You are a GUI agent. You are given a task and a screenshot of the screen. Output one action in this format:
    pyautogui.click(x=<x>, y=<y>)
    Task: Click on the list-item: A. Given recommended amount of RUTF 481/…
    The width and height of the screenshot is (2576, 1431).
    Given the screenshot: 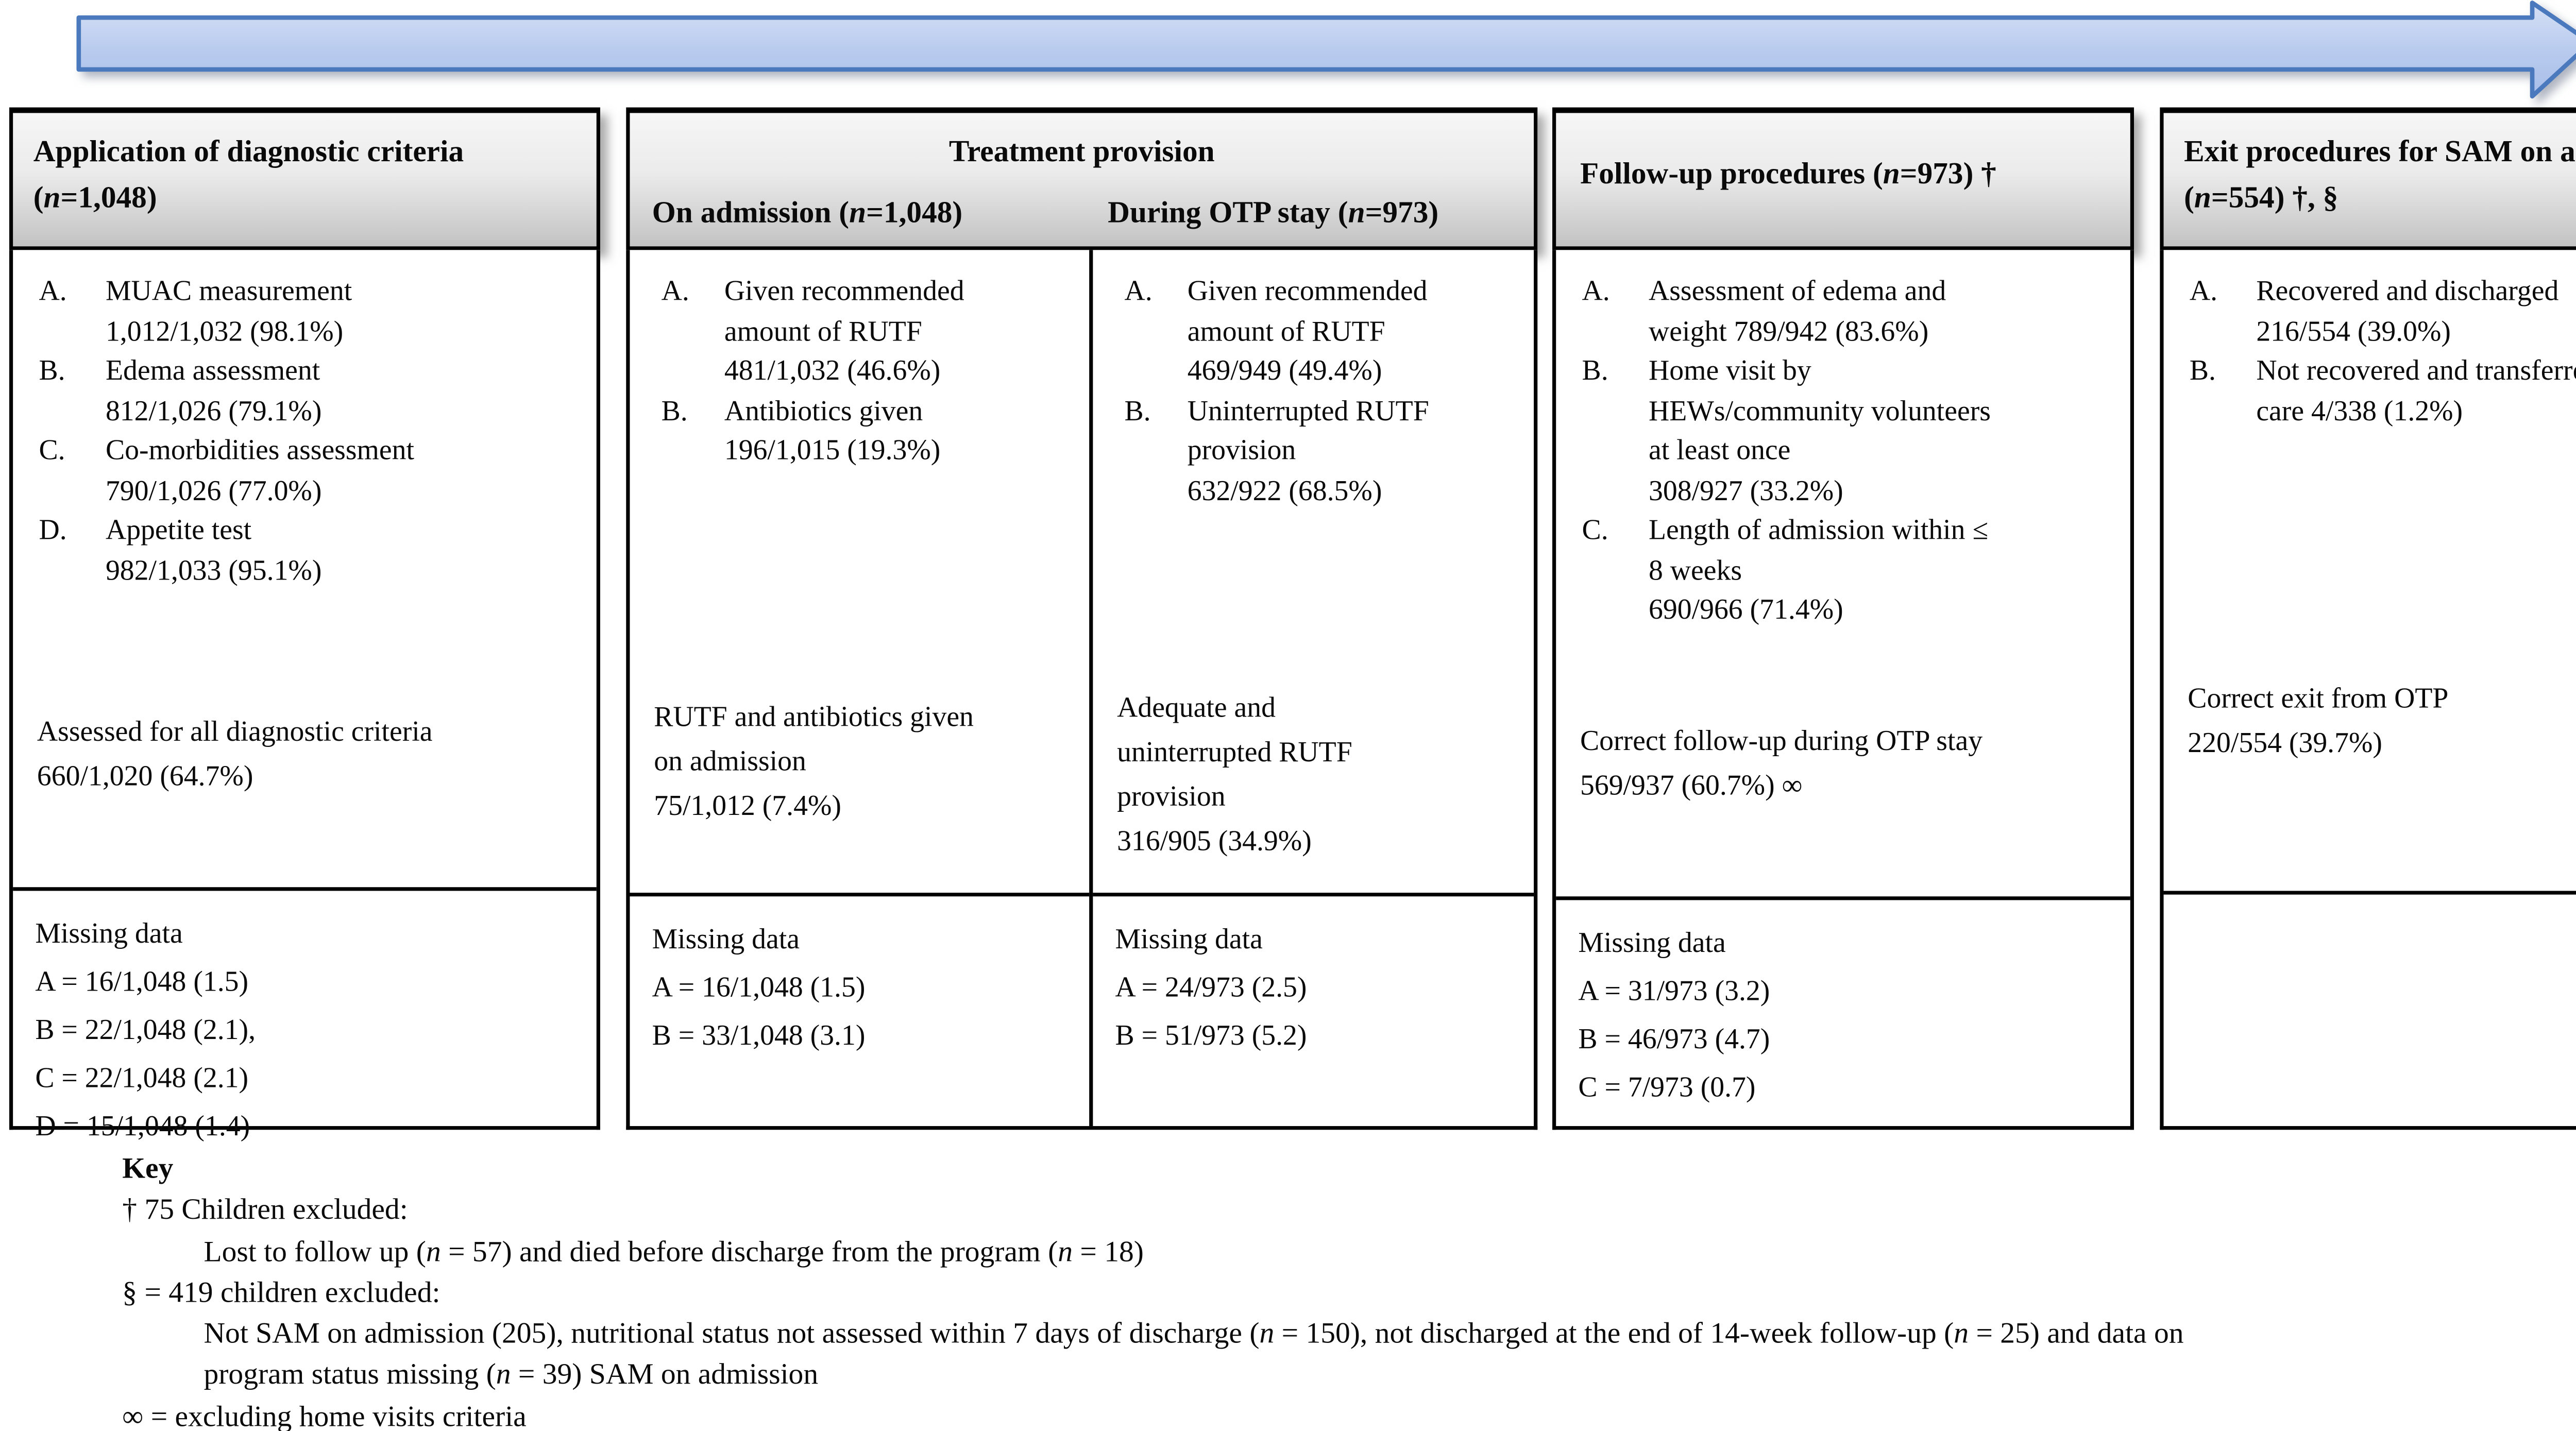 What is the action you would take?
    pyautogui.click(x=872, y=332)
    